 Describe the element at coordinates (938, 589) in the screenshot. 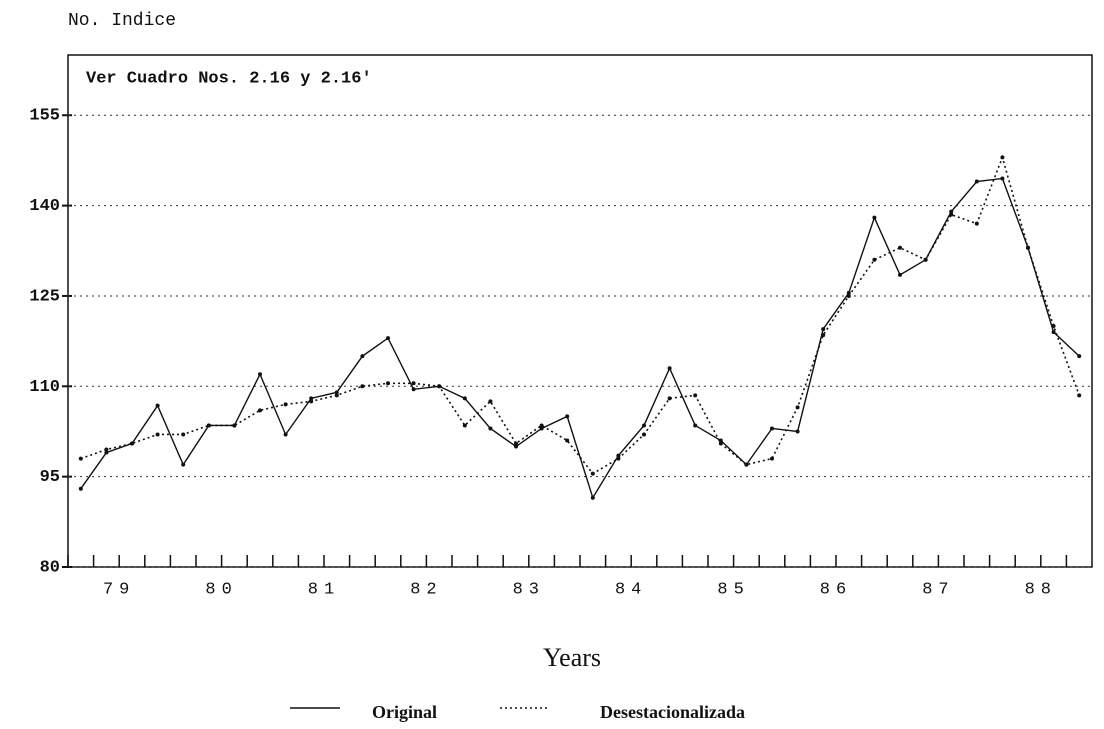

I see `x-tick-label: 87` at that location.